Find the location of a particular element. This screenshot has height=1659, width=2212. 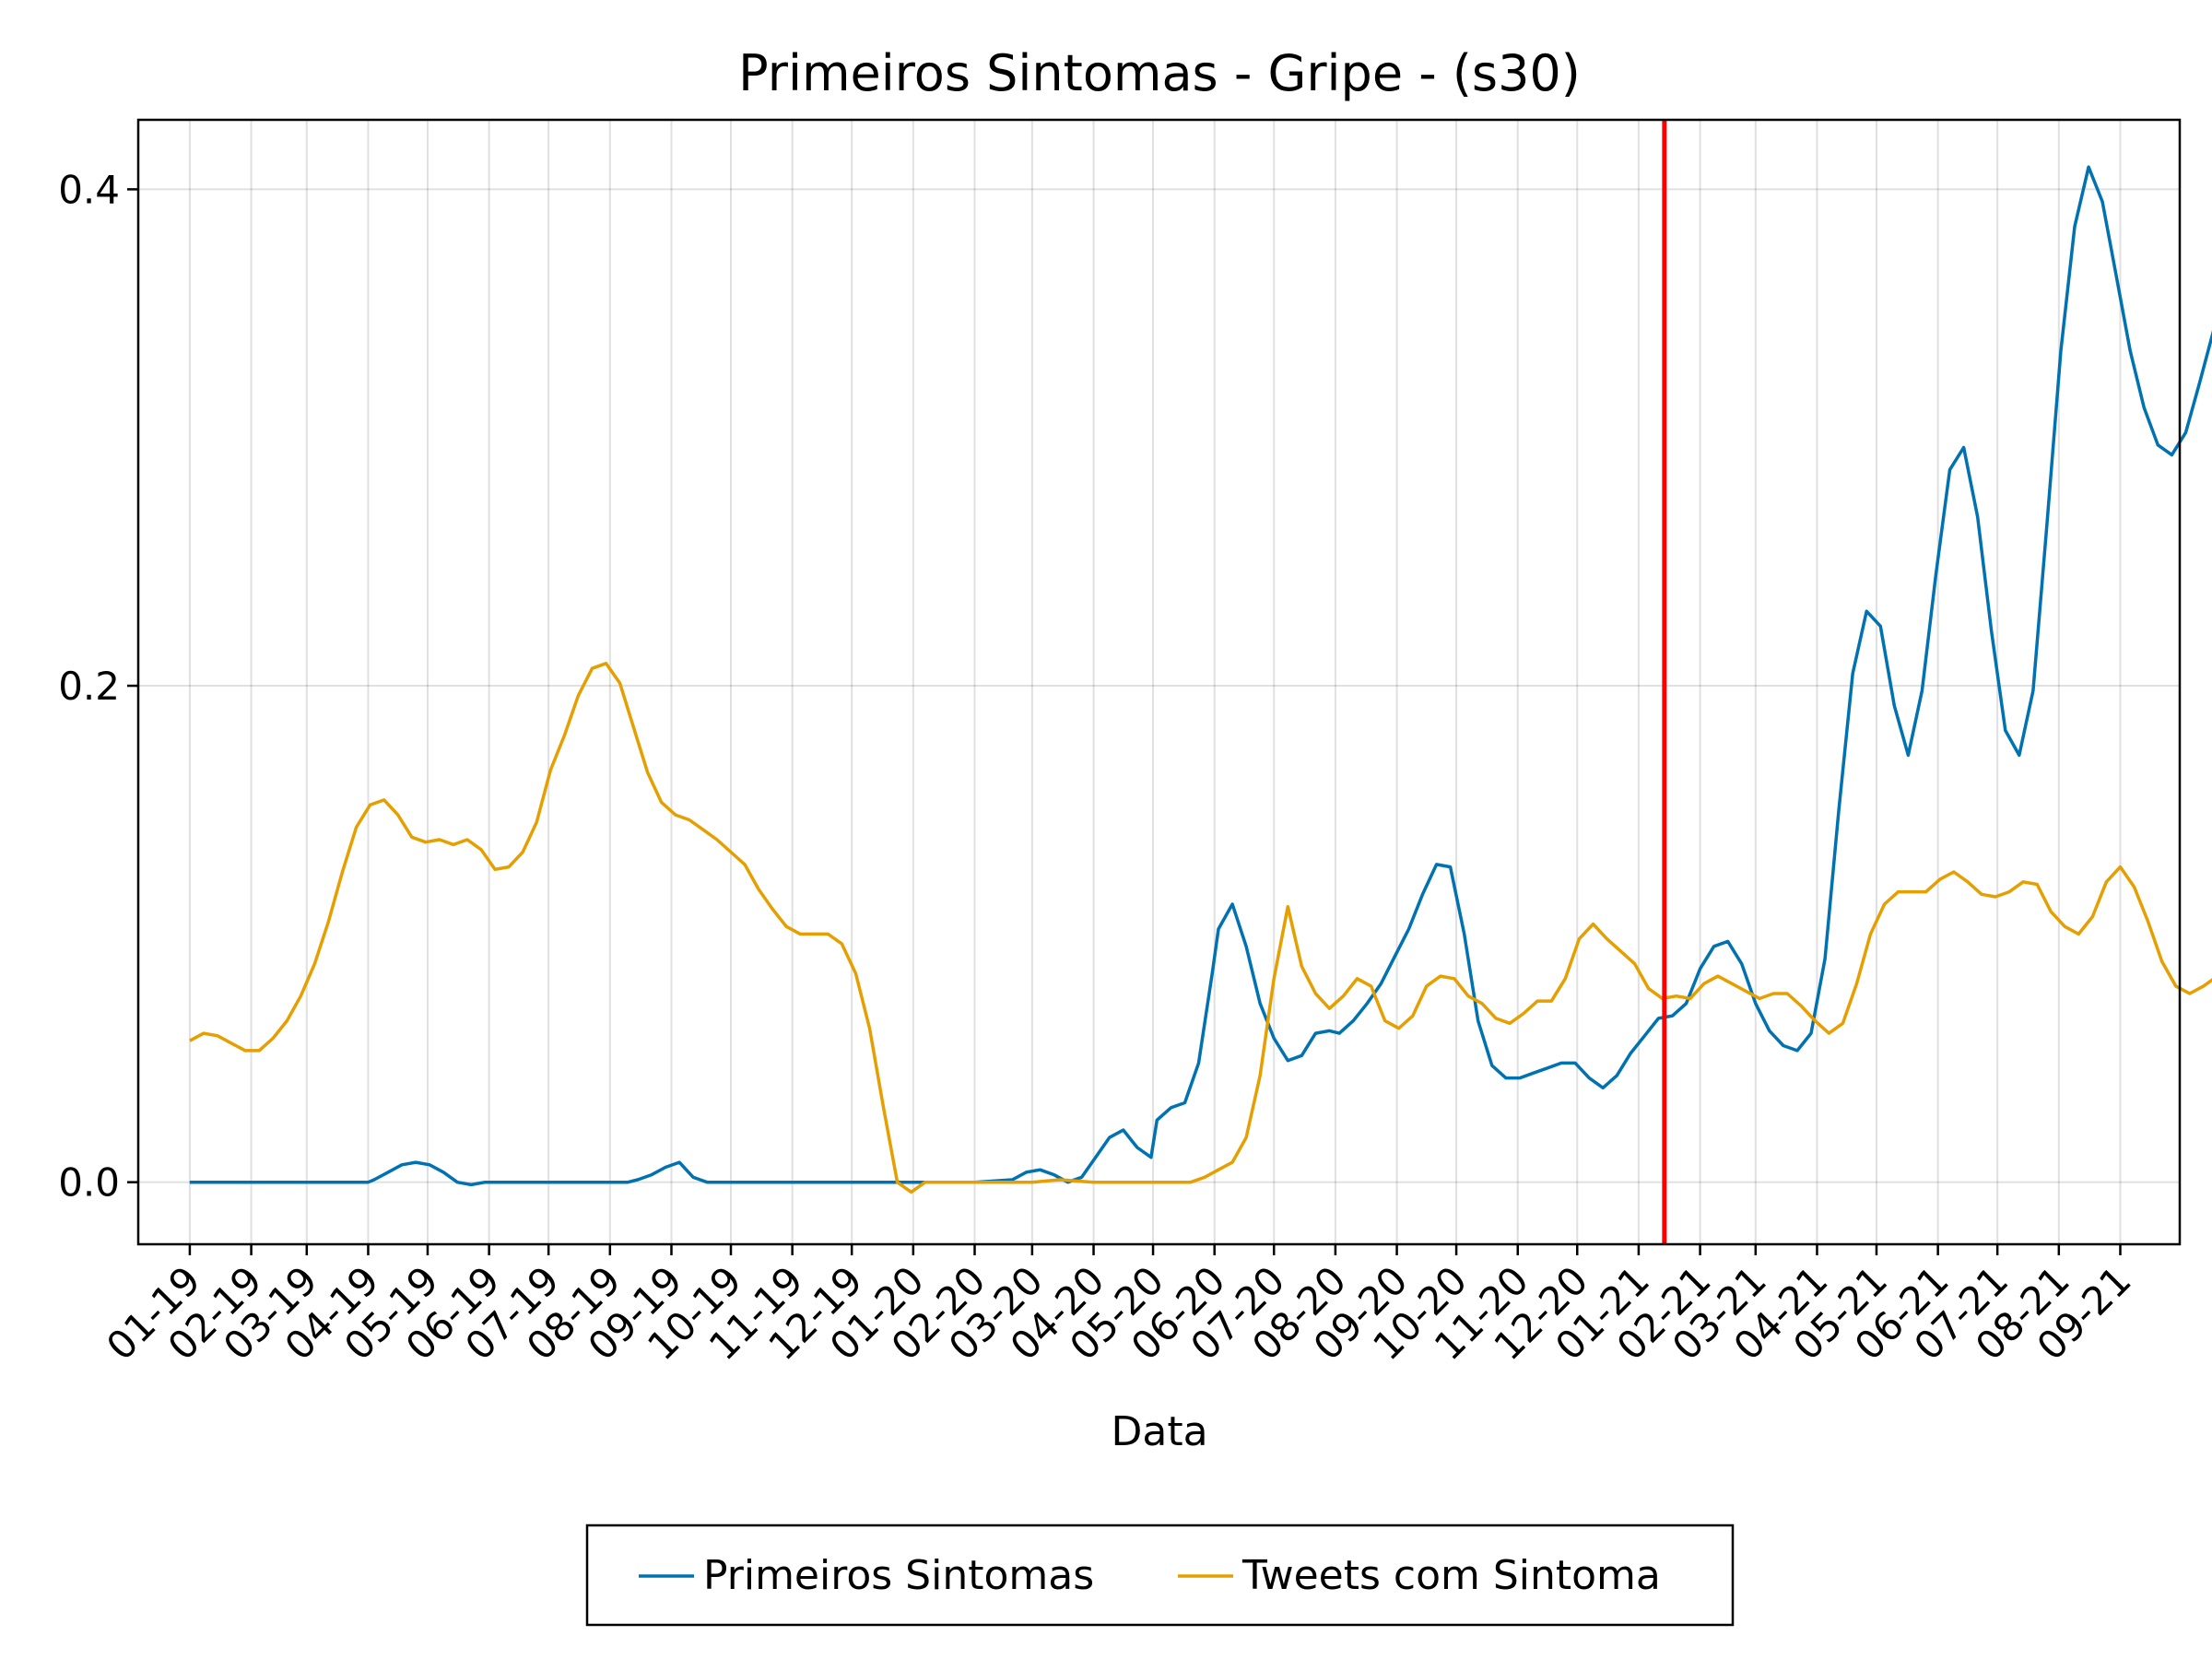

y-tick-label: 0.2 is located at coordinates (89, 686).